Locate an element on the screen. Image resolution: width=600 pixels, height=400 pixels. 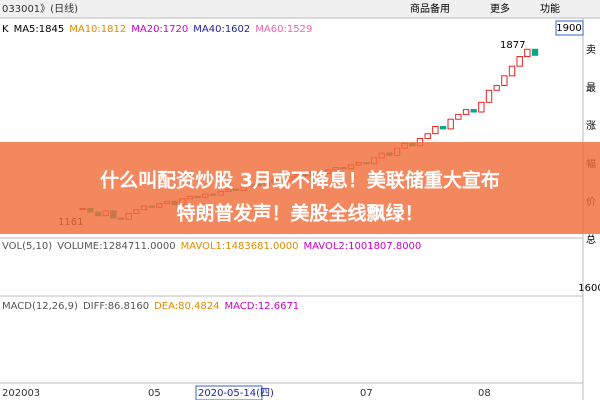
legend-item: MA60:1529 is located at coordinates (283, 29).